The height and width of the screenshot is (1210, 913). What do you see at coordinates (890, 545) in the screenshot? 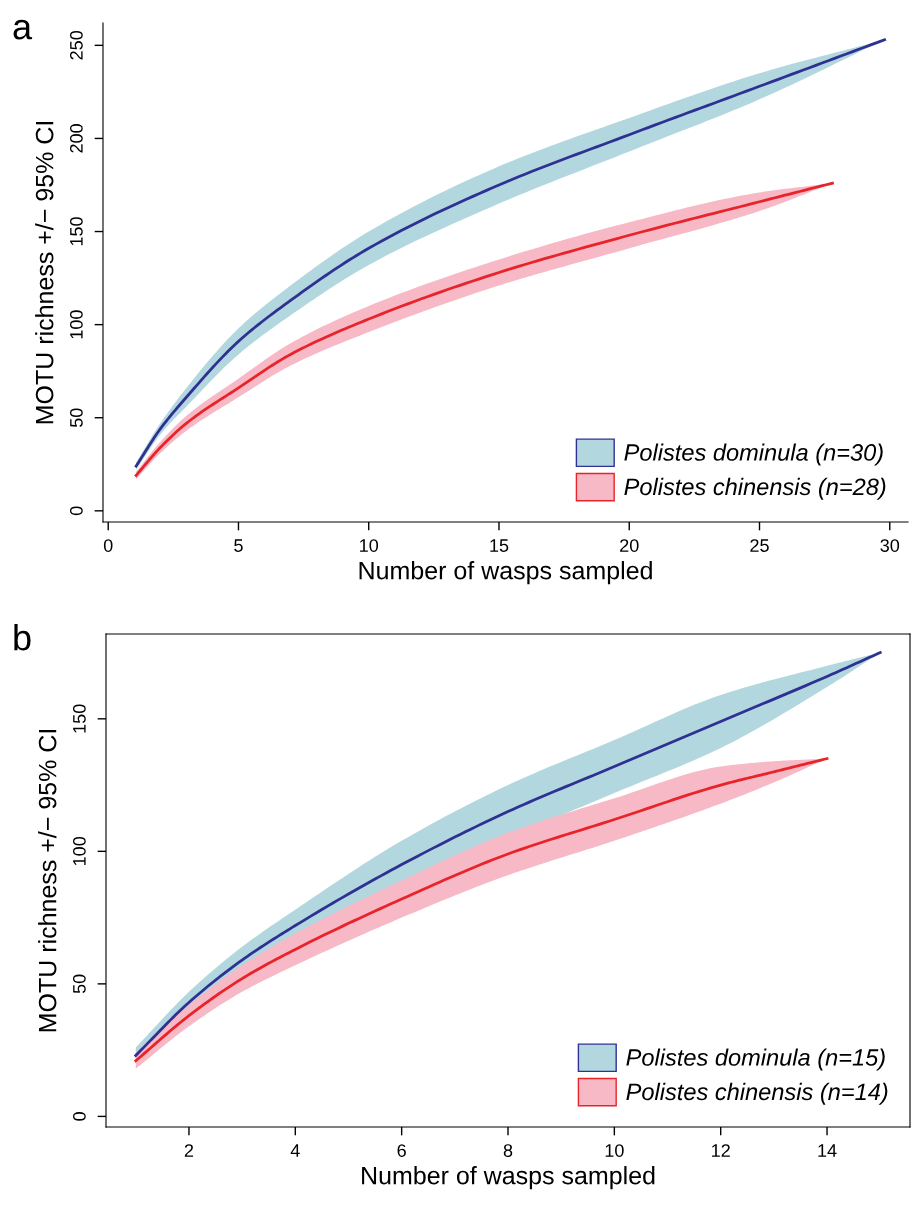
I see `x-tick-label: 30` at bounding box center [890, 545].